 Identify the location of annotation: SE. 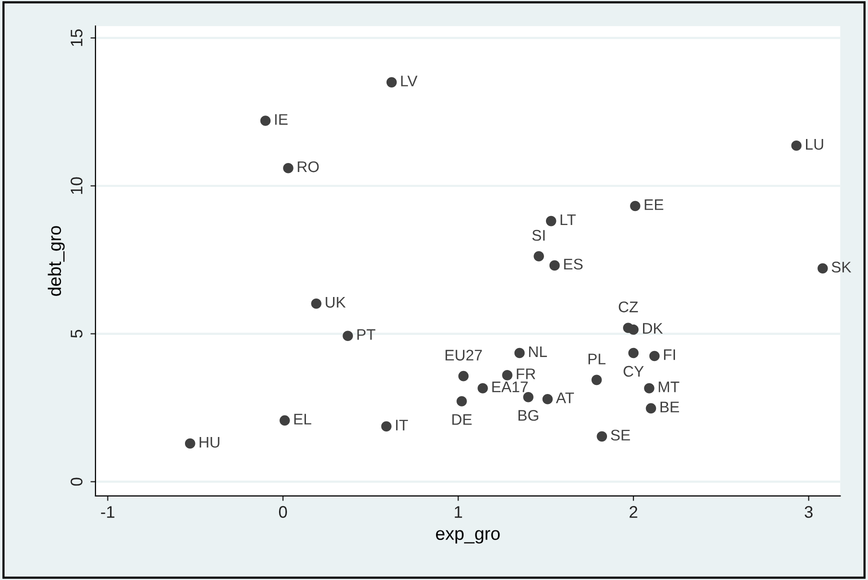
(620, 435).